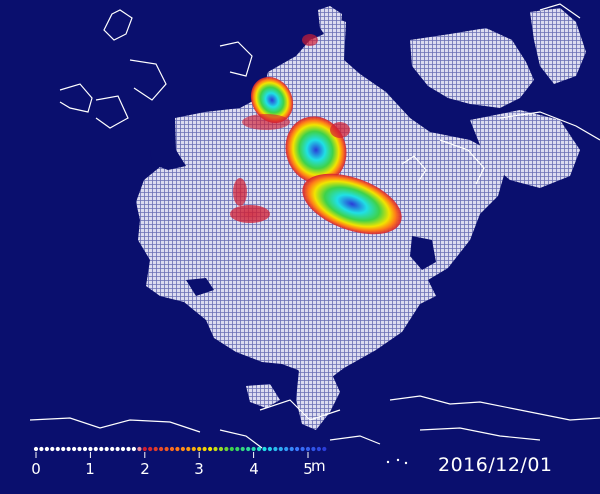 Image resolution: width=600 pixels, height=494 pixels. Describe the element at coordinates (472, 68) in the screenshot. I see `sea-ice-east` at that location.